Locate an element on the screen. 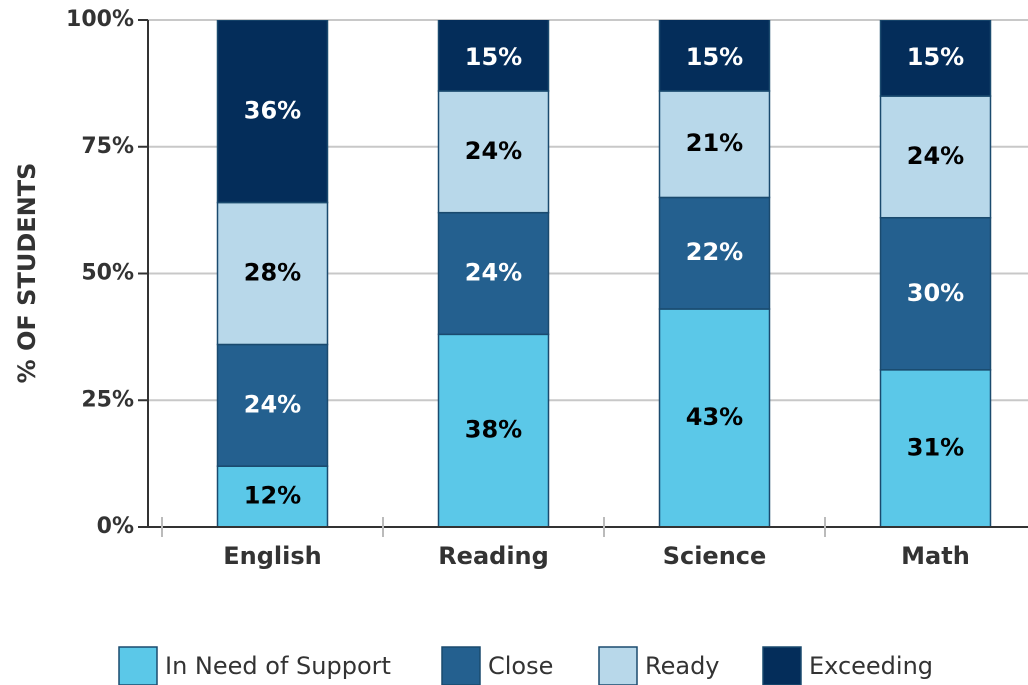 This screenshot has width=1028, height=685. legend-label: In Need of Support is located at coordinates (278, 666).